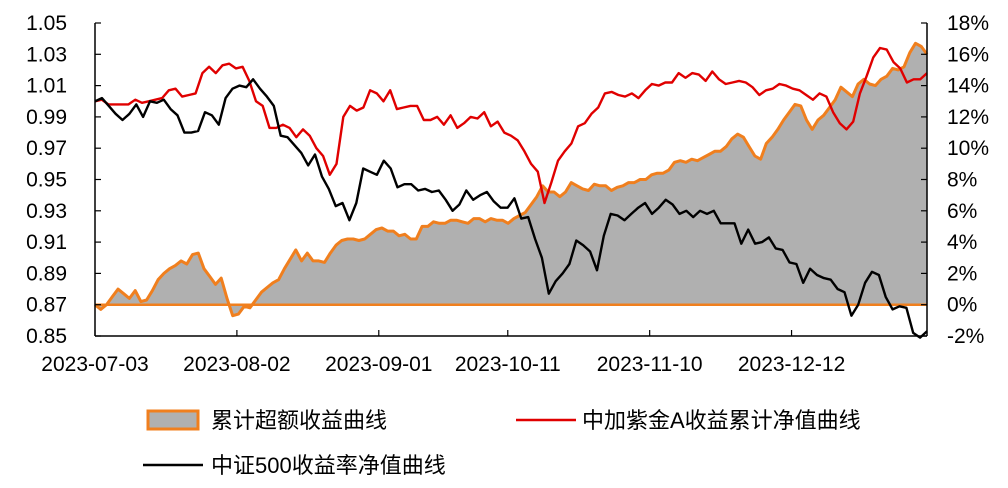 This screenshot has height=488, width=1008. What do you see at coordinates (299, 420) in the screenshot?
I see `legend-label-area: 累计超额收益曲线` at bounding box center [299, 420].